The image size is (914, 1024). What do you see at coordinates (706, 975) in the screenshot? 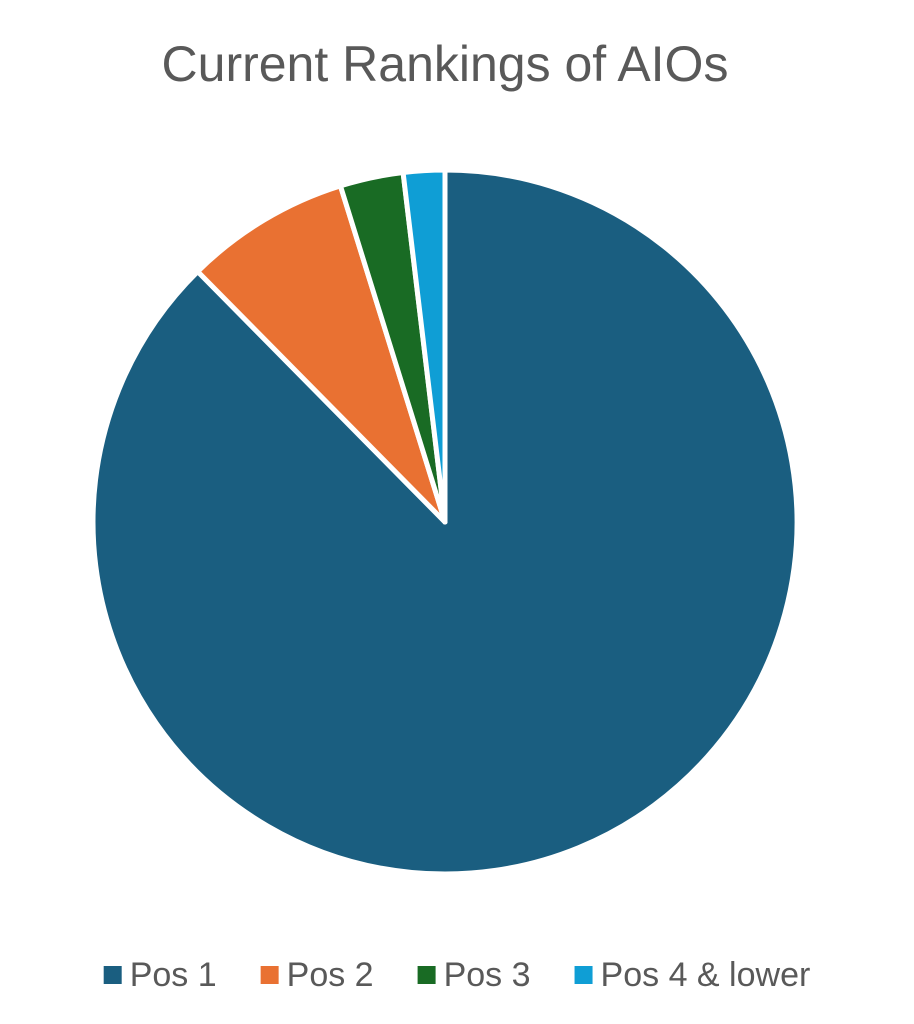
I see `legend-label: Pos 4 & lower` at bounding box center [706, 975].